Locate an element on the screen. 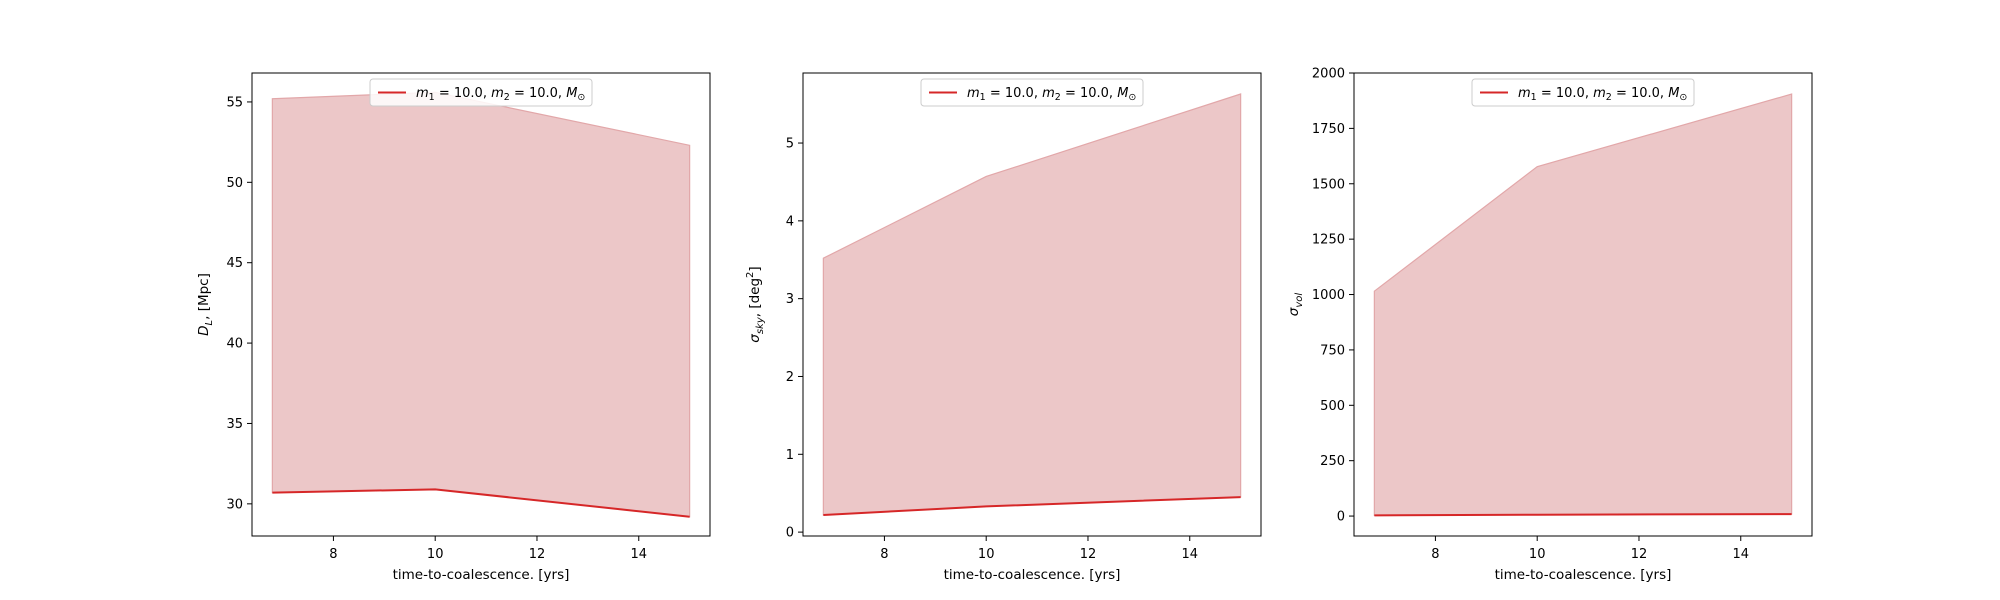 Image resolution: width=2000 pixels, height=600 pixels. y-tick-label: 2000 is located at coordinates (1328, 74).